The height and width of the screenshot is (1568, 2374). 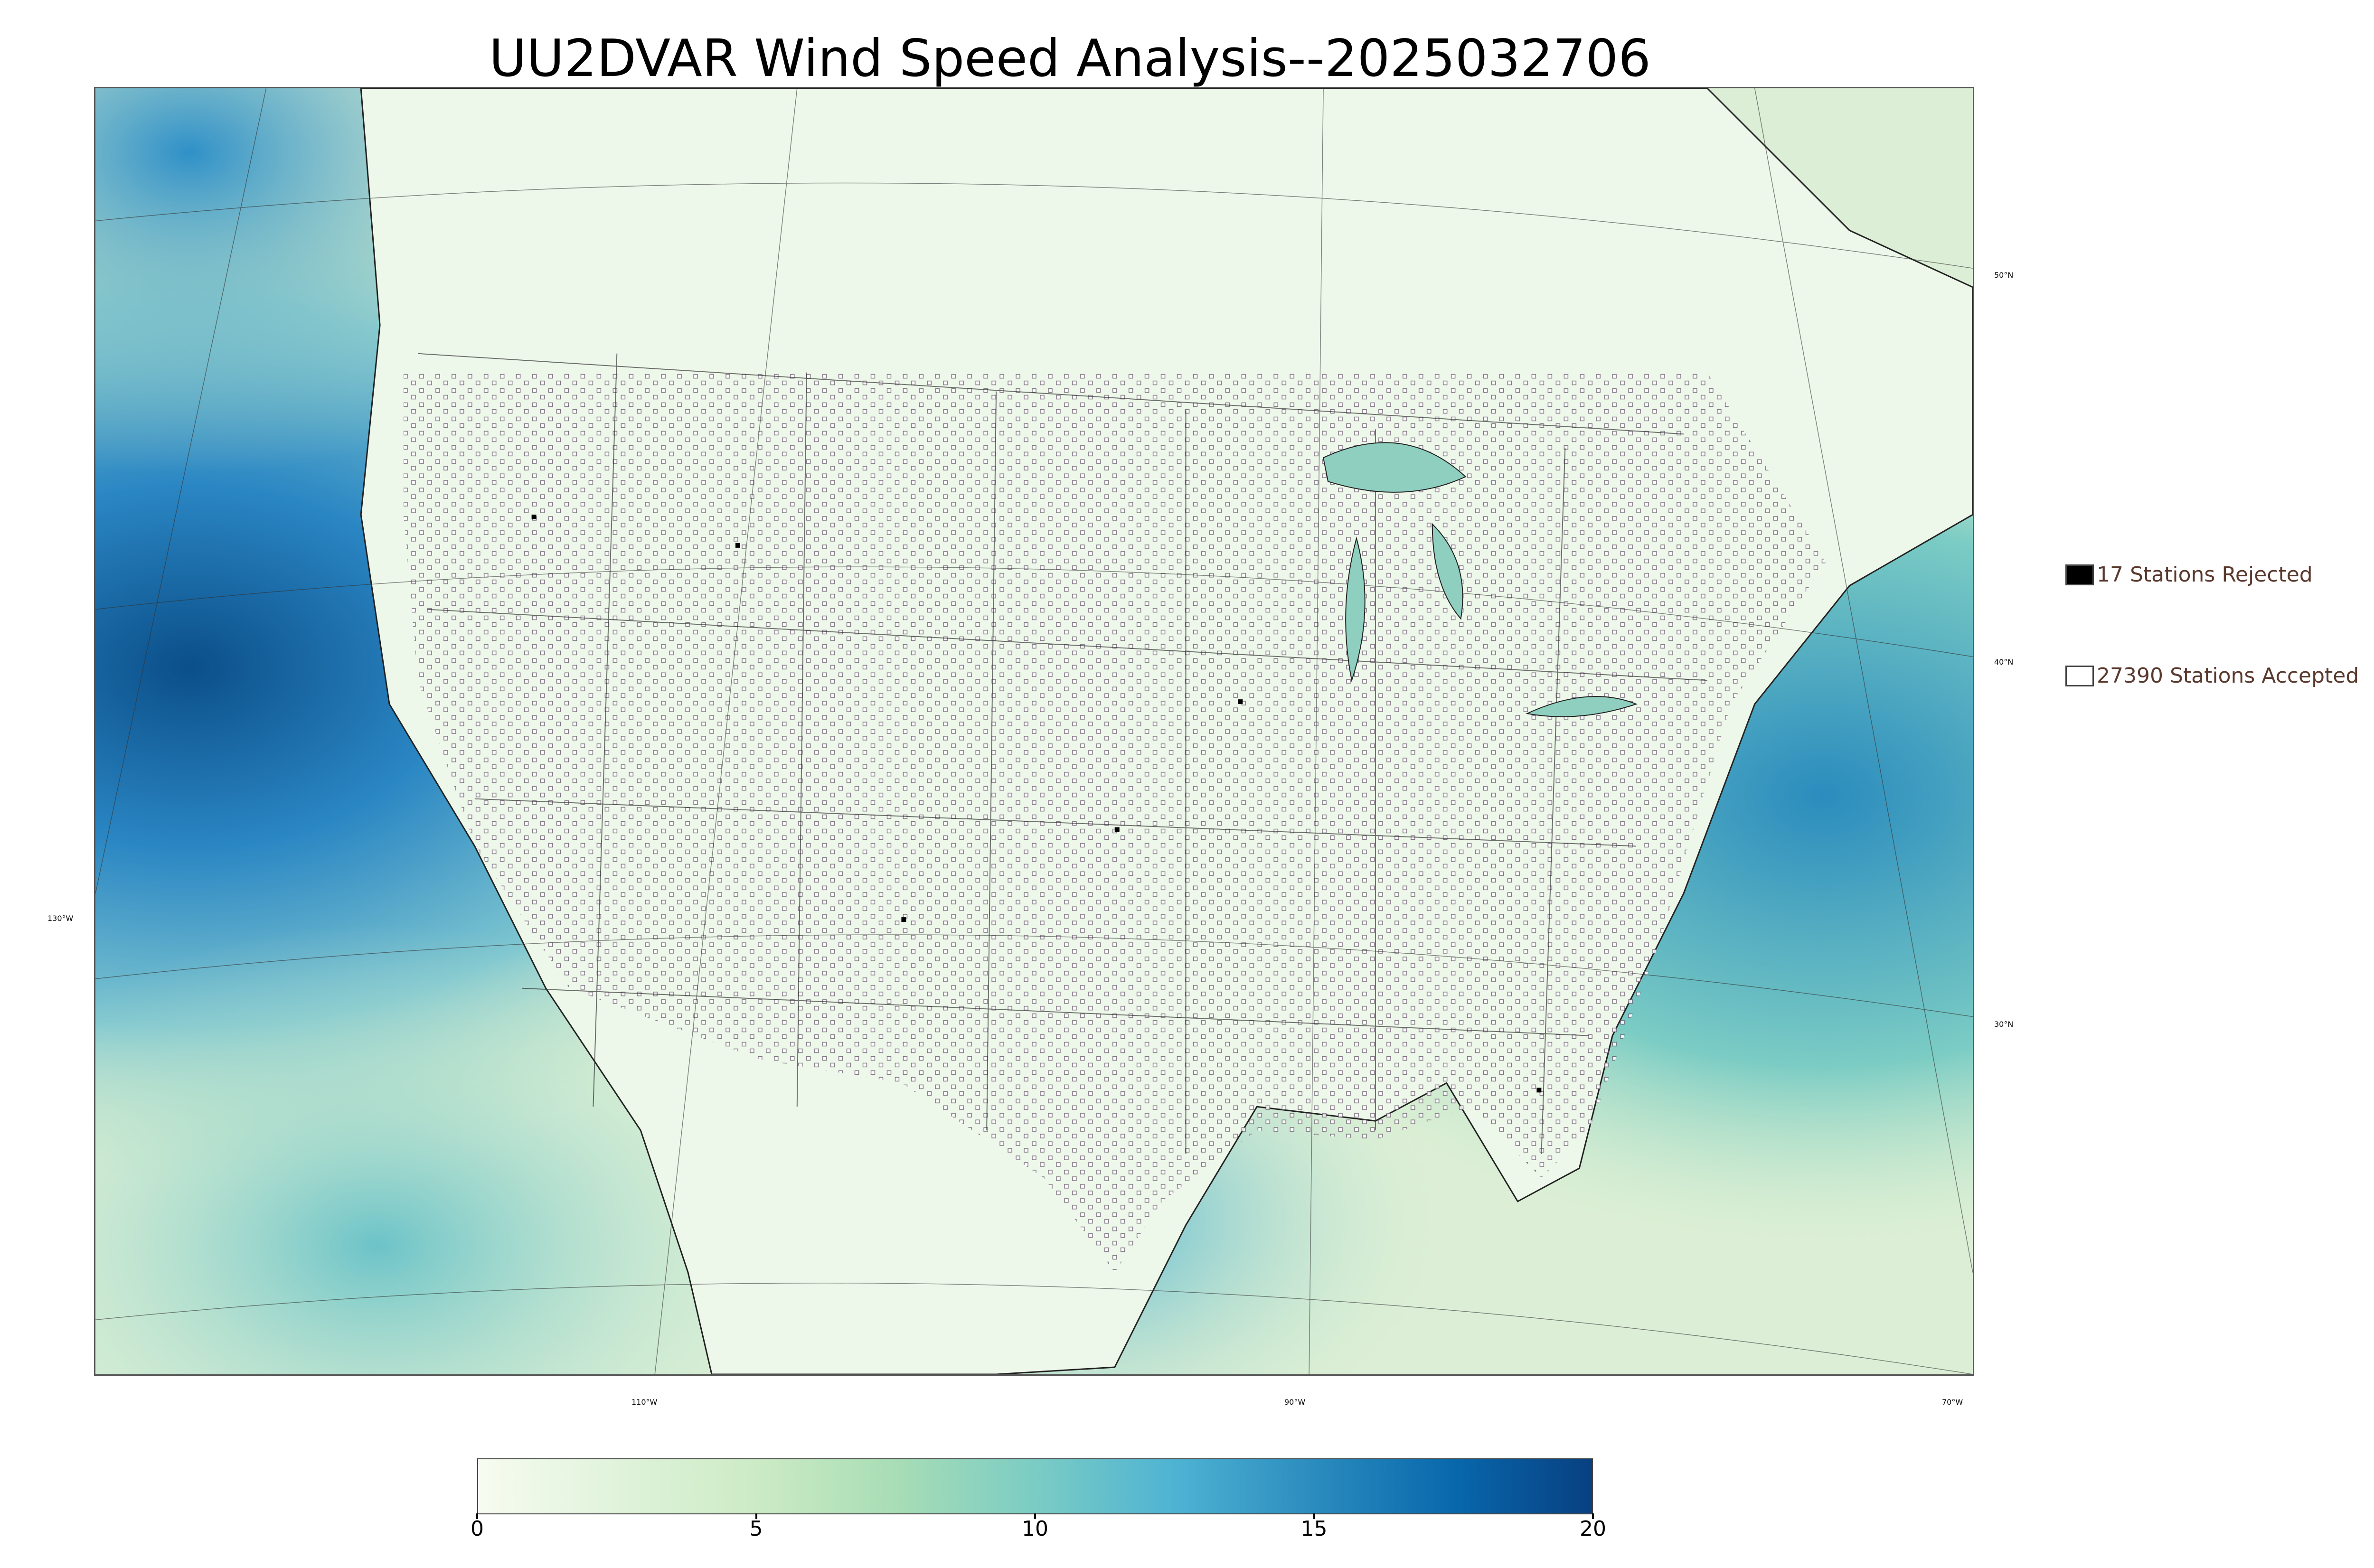 I want to click on map-title: UU2DVAR Wind Speed Analysis--2025032706, so click(x=1070, y=59).